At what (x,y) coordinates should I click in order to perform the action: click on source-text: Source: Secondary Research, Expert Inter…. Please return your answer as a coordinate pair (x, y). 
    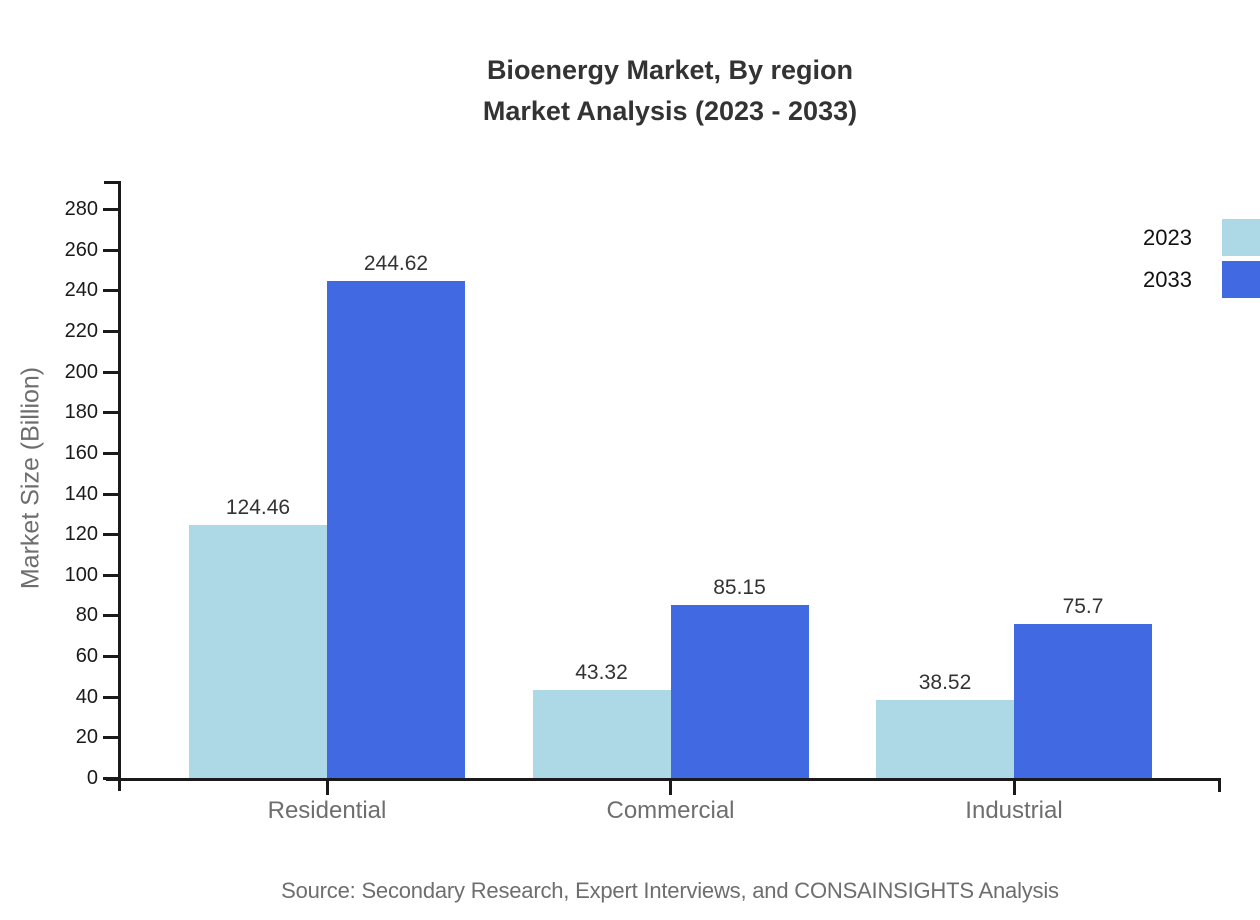
    Looking at the image, I should click on (670, 890).